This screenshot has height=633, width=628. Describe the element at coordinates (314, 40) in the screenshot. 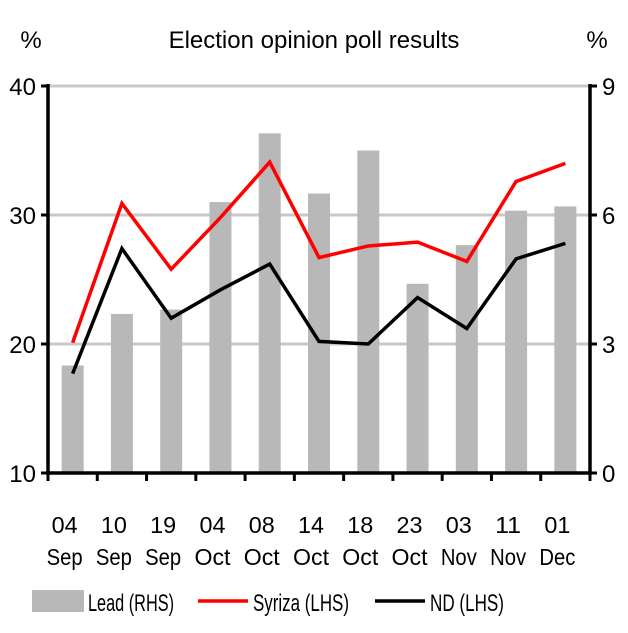

I see `chart-title: Election opinion poll results` at that location.